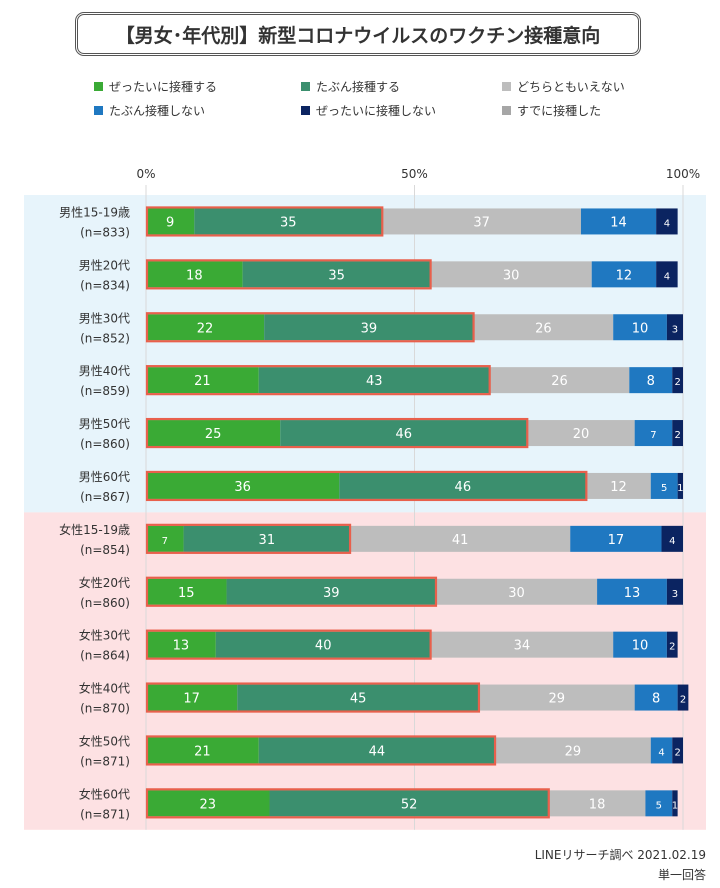  Describe the element at coordinates (105, 232) in the screenshot. I see `category-n-label: (n=833)` at that location.